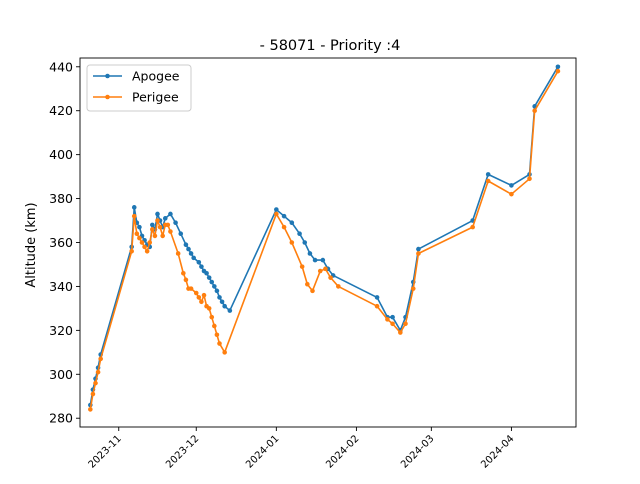  Describe the element at coordinates (156, 76) in the screenshot. I see `legend-label-1: Apogee` at that location.